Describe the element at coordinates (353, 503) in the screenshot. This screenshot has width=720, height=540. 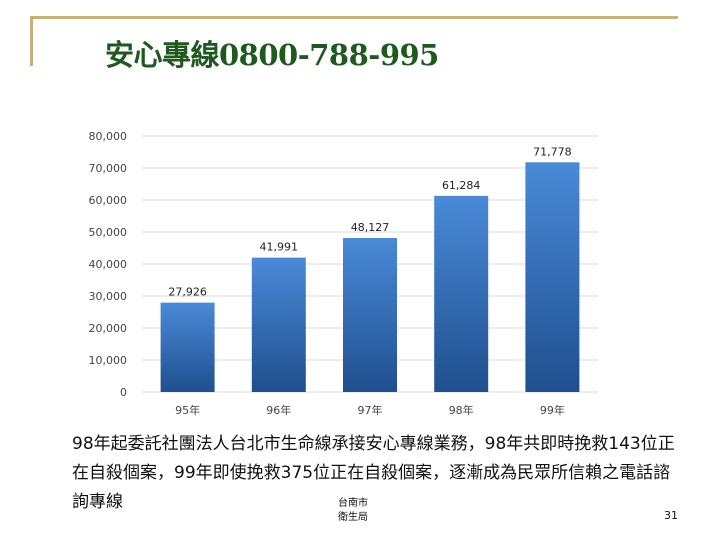
I see `footer-org-line1: 台南市` at that location.